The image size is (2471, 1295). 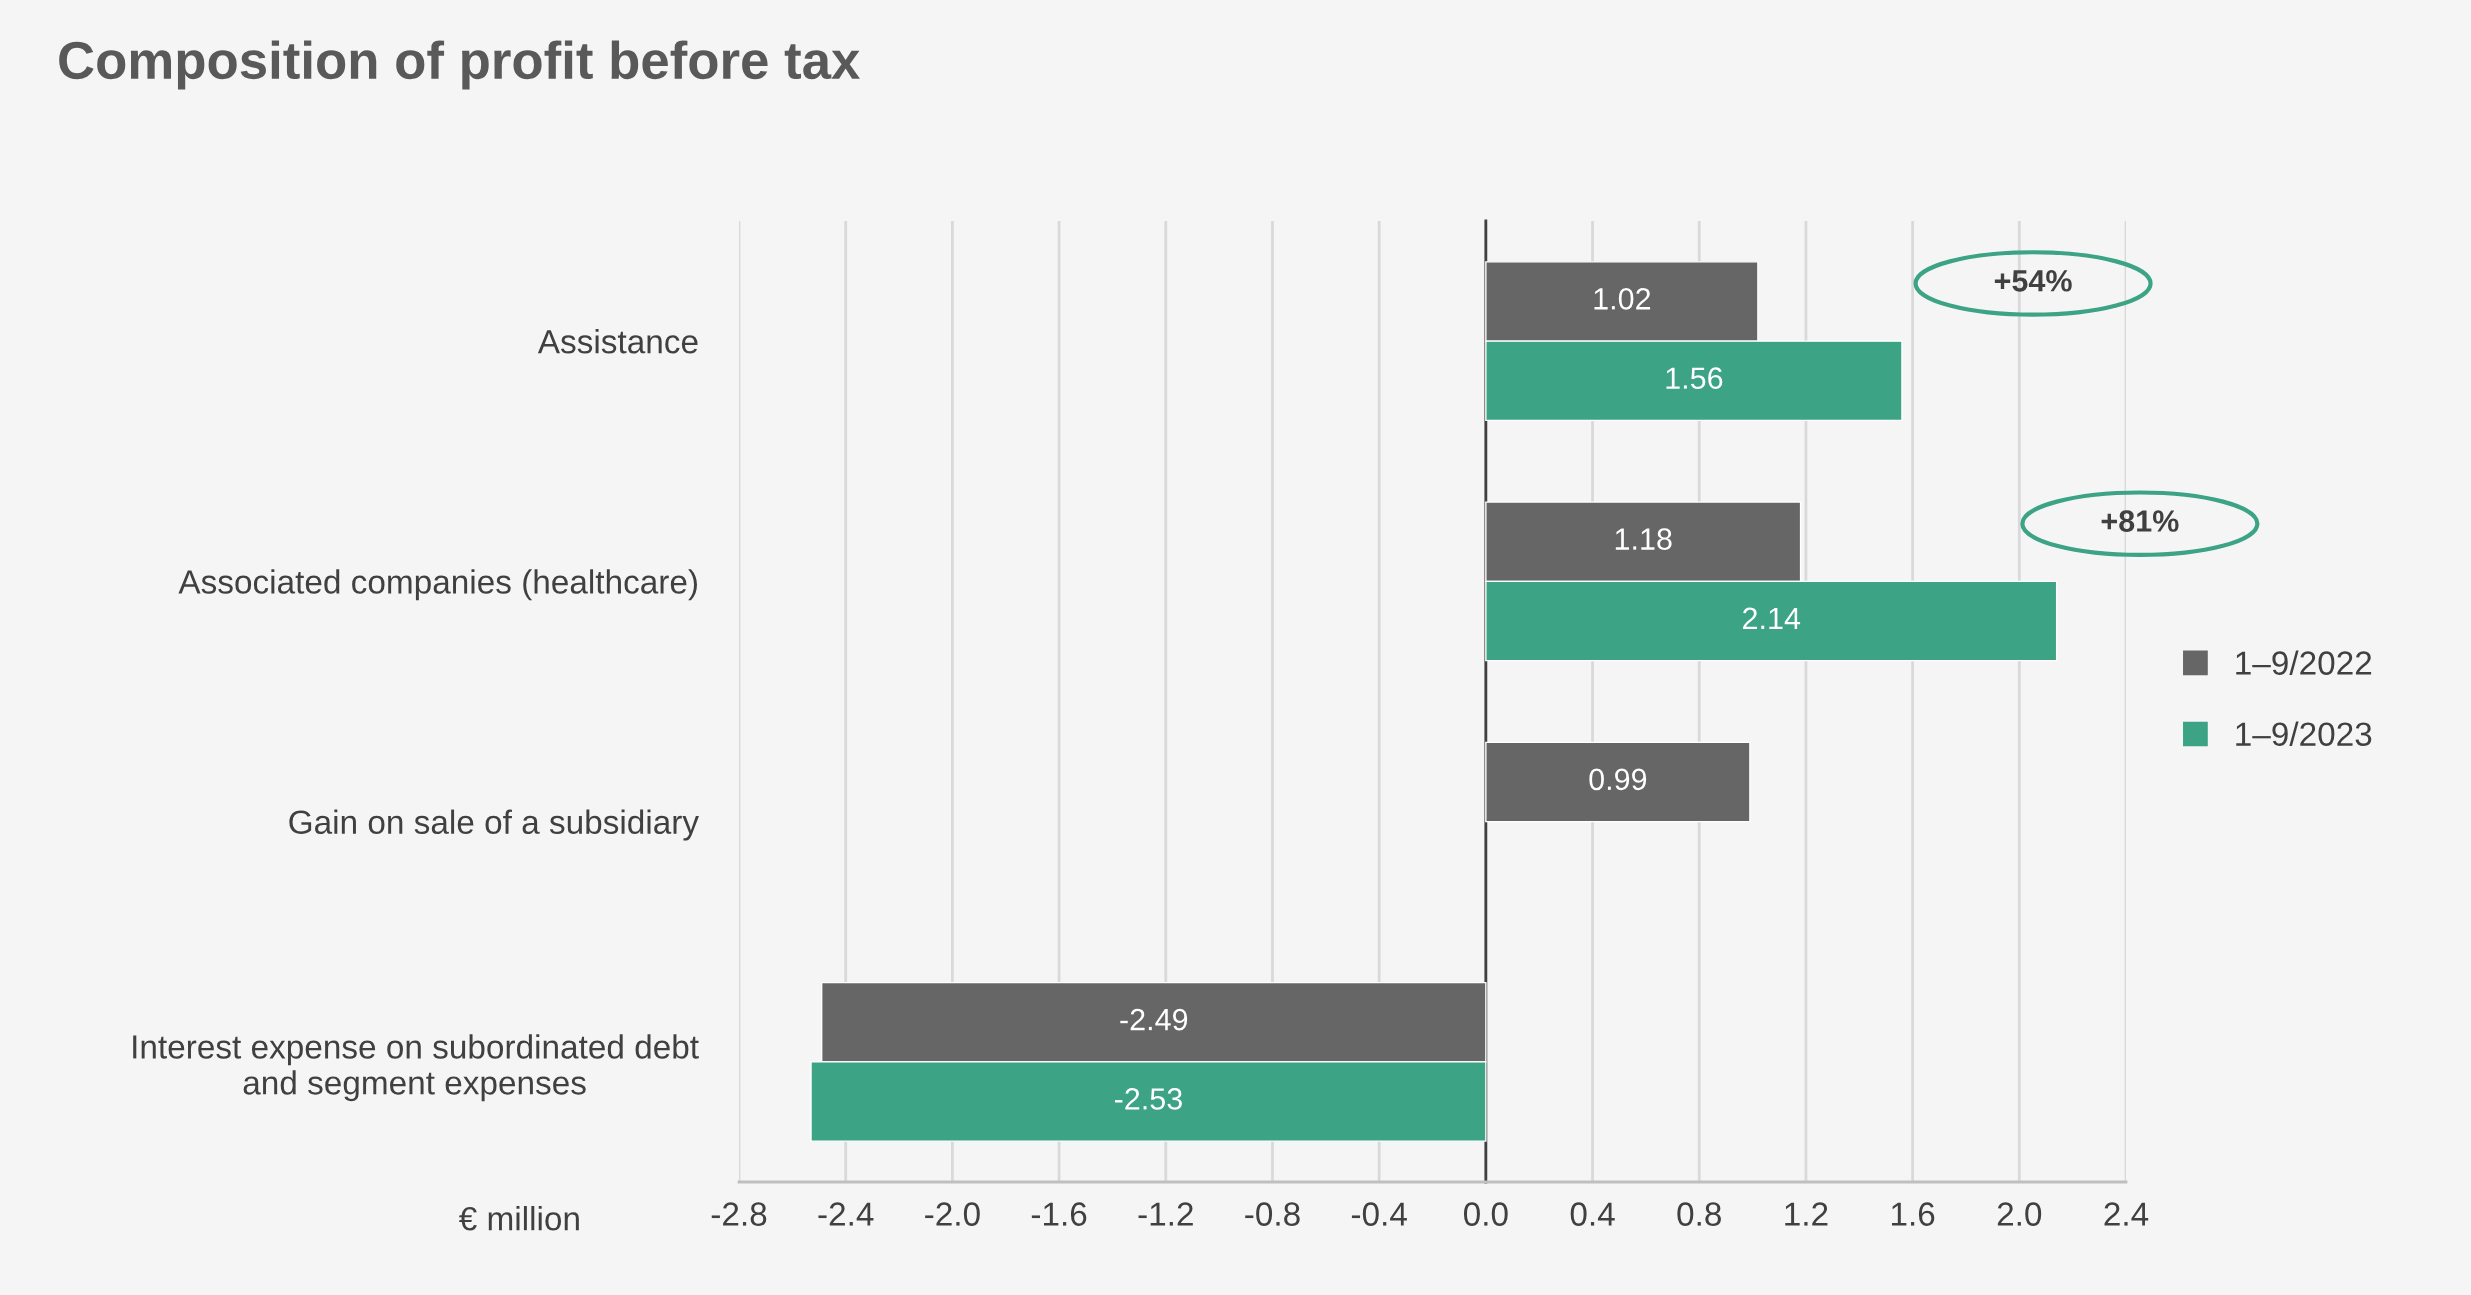 What do you see at coordinates (952, 1214) in the screenshot?
I see `x-tick-label: -2.0` at bounding box center [952, 1214].